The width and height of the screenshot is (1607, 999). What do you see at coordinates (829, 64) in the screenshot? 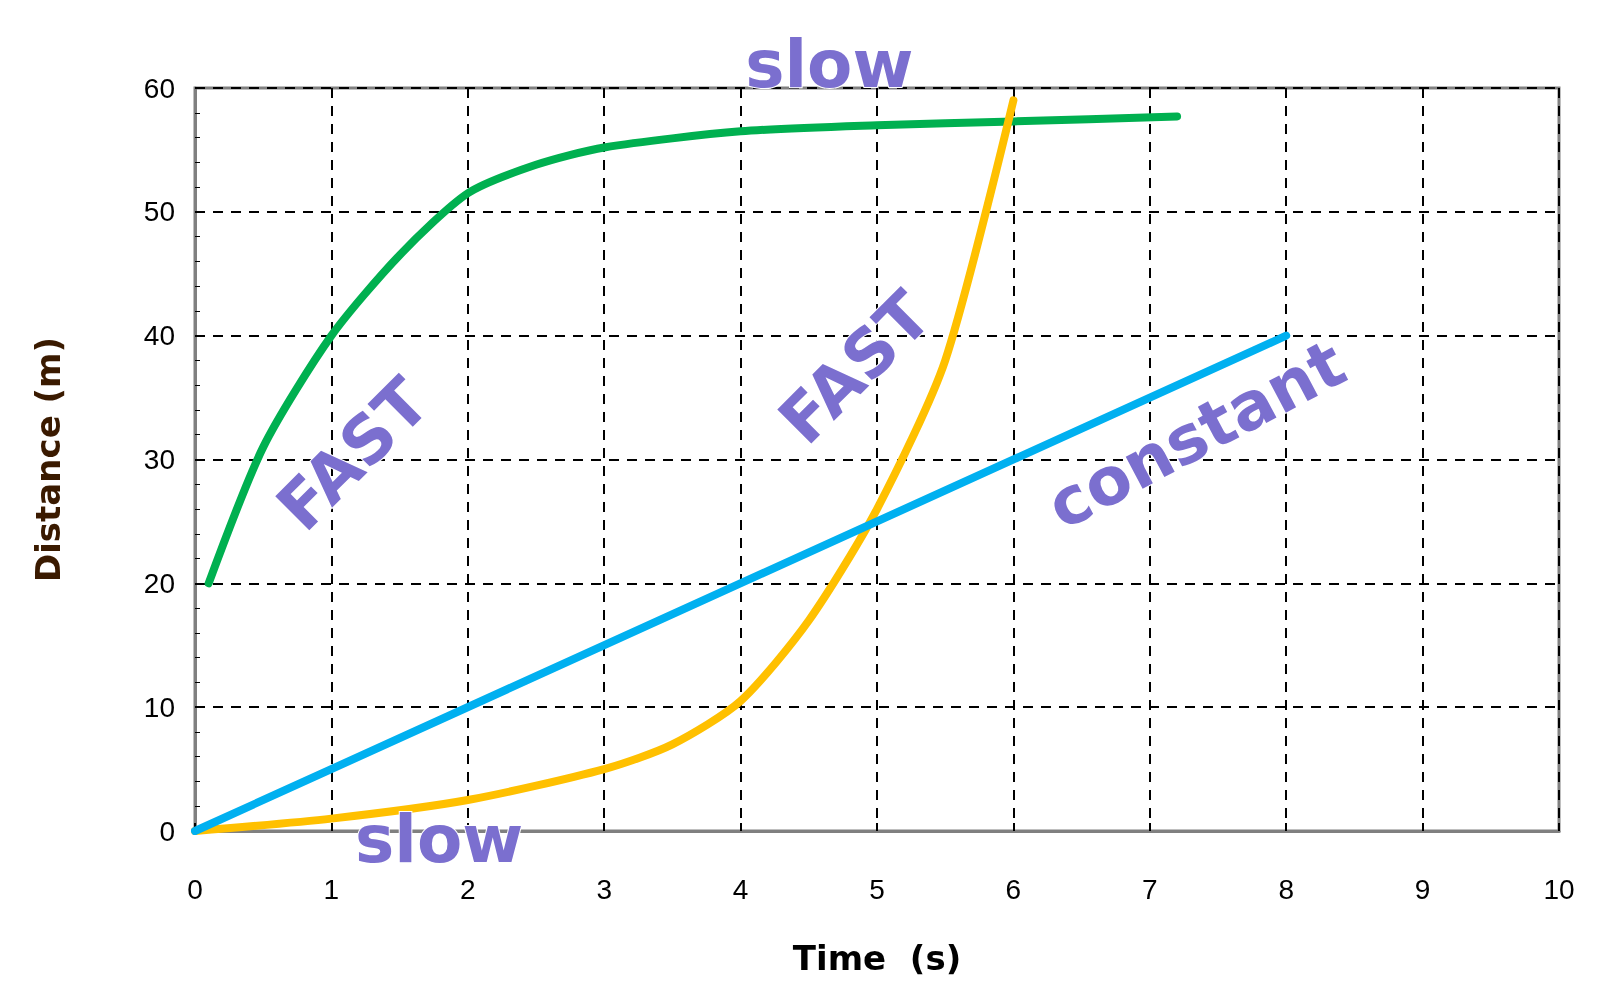
I see `annotation: slow` at bounding box center [829, 64].